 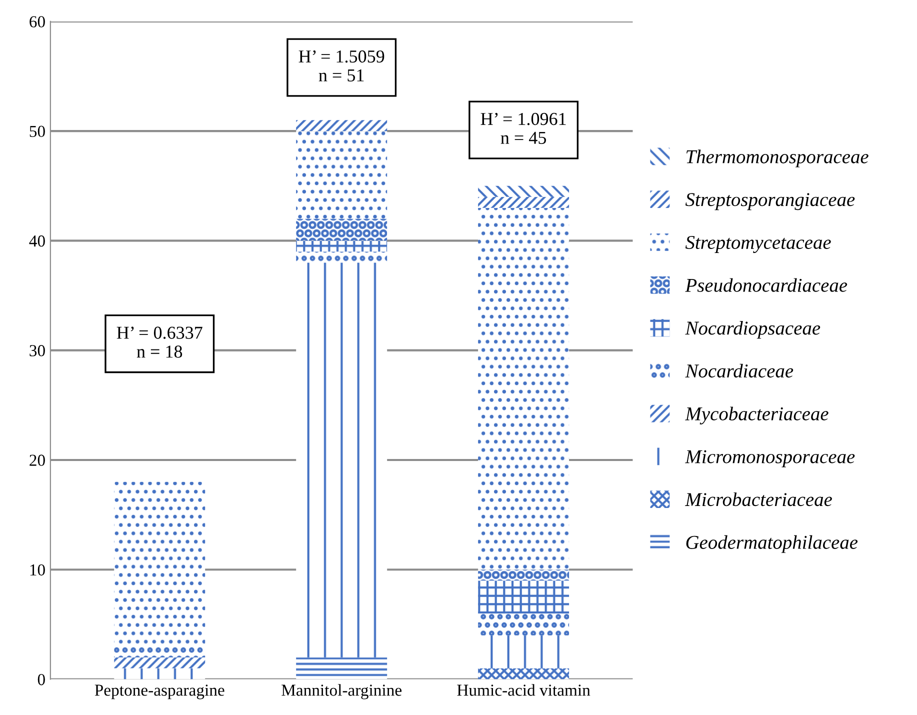 I want to click on legend-label: Thermomonosporaceae, so click(x=777, y=159).